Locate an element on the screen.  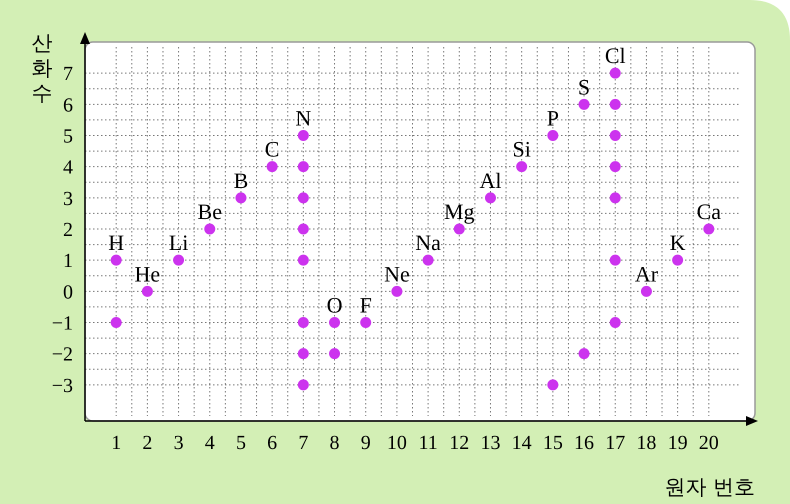
y-tick-label: 2 is located at coordinates (68, 230).